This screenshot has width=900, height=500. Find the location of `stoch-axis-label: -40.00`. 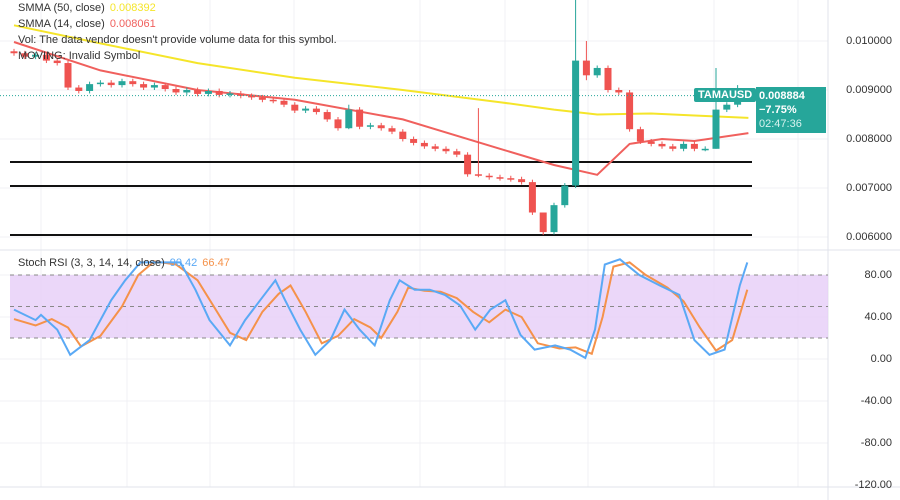

stoch-axis-label: -40.00 is located at coordinates (876, 401).